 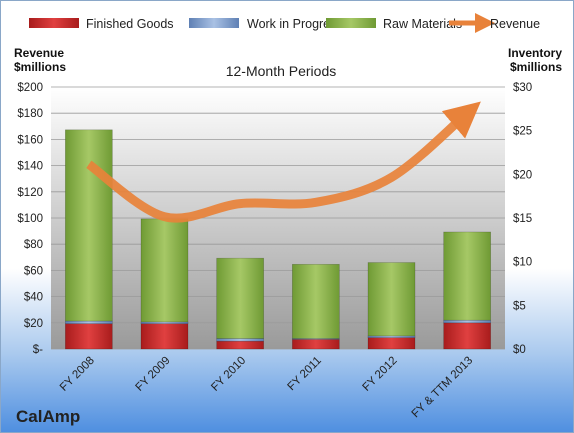 I want to click on legend-item-finished-goods: Finished Goods, so click(x=101, y=24).